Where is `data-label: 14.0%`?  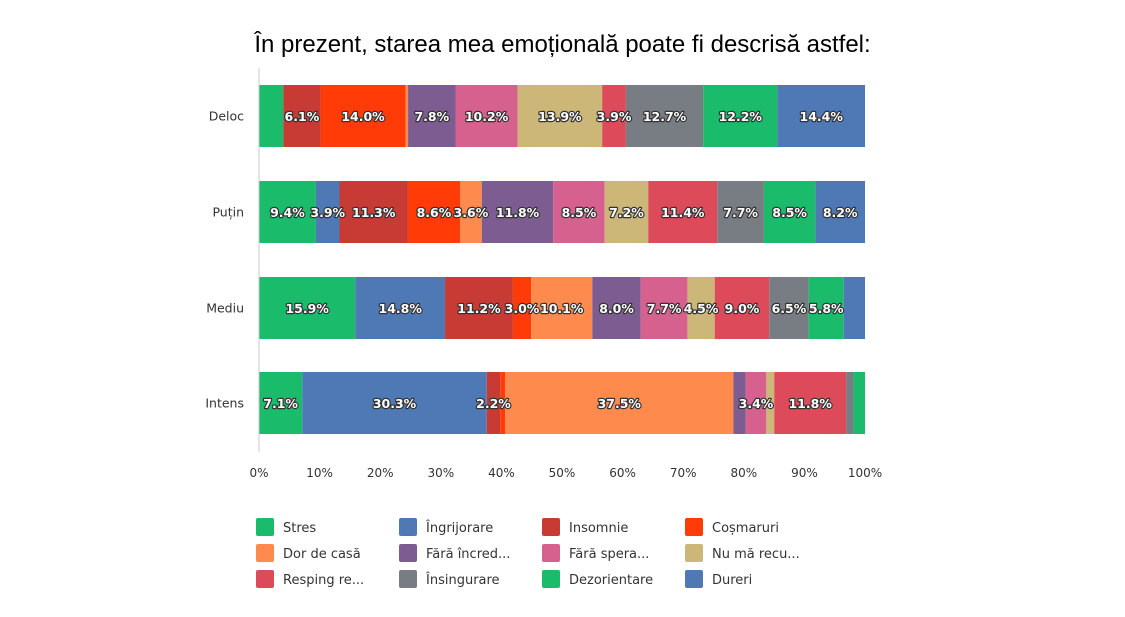 data-label: 14.0% is located at coordinates (363, 116).